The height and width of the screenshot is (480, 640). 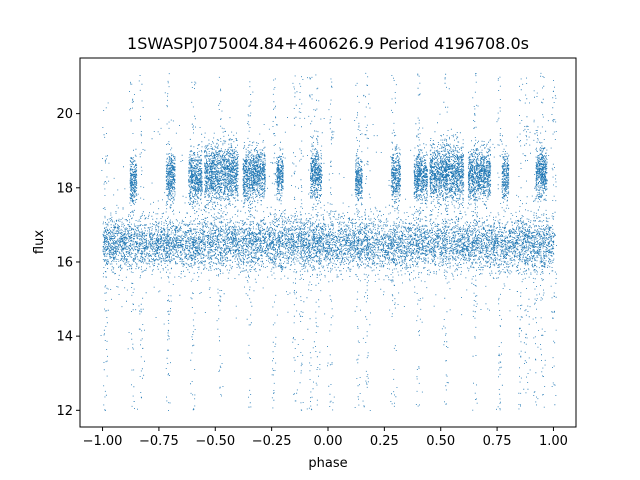 I want to click on x-axis-ticks: −1.00 −0.75 −0.50 −0.25 0.00 0.25 0.50 0.75 1.00, so click(x=325, y=438).